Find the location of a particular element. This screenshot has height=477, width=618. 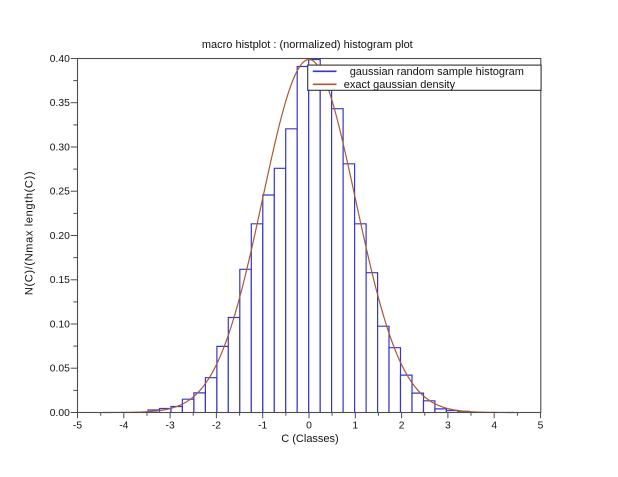

svg-text: exact gaussian density is located at coordinates (400, 85).